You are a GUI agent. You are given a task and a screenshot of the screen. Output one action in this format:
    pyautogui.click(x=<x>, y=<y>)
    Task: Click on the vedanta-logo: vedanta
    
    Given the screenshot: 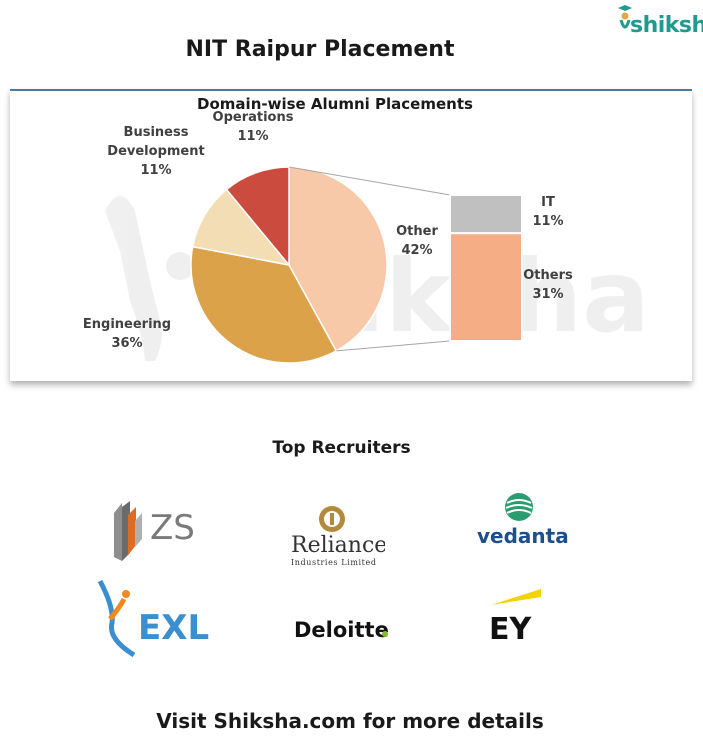 What is the action you would take?
    pyautogui.click(x=523, y=520)
    